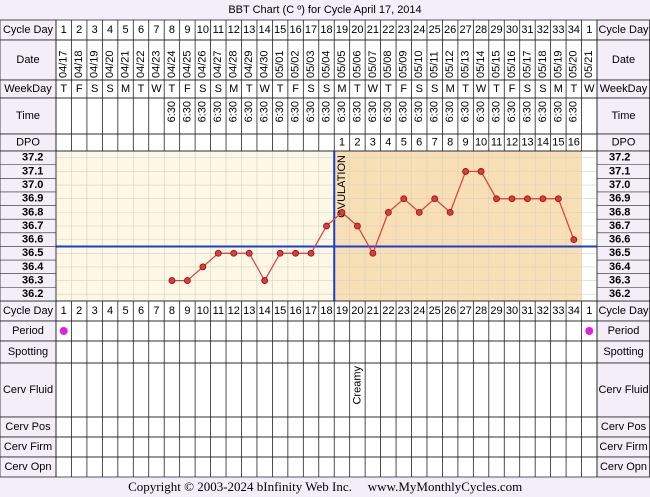 Image resolution: width=650 pixels, height=497 pixels. I want to click on cycle-day: 2, so click(79, 30).